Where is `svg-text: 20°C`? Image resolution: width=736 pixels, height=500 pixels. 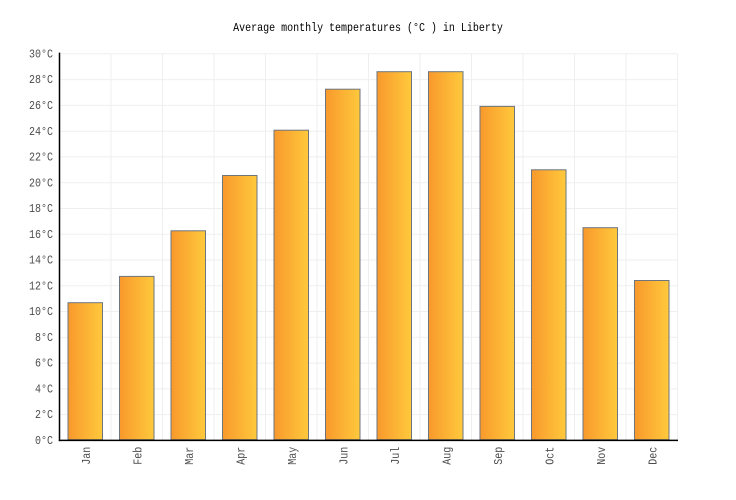 svg-text: 20°C is located at coordinates (41, 184).